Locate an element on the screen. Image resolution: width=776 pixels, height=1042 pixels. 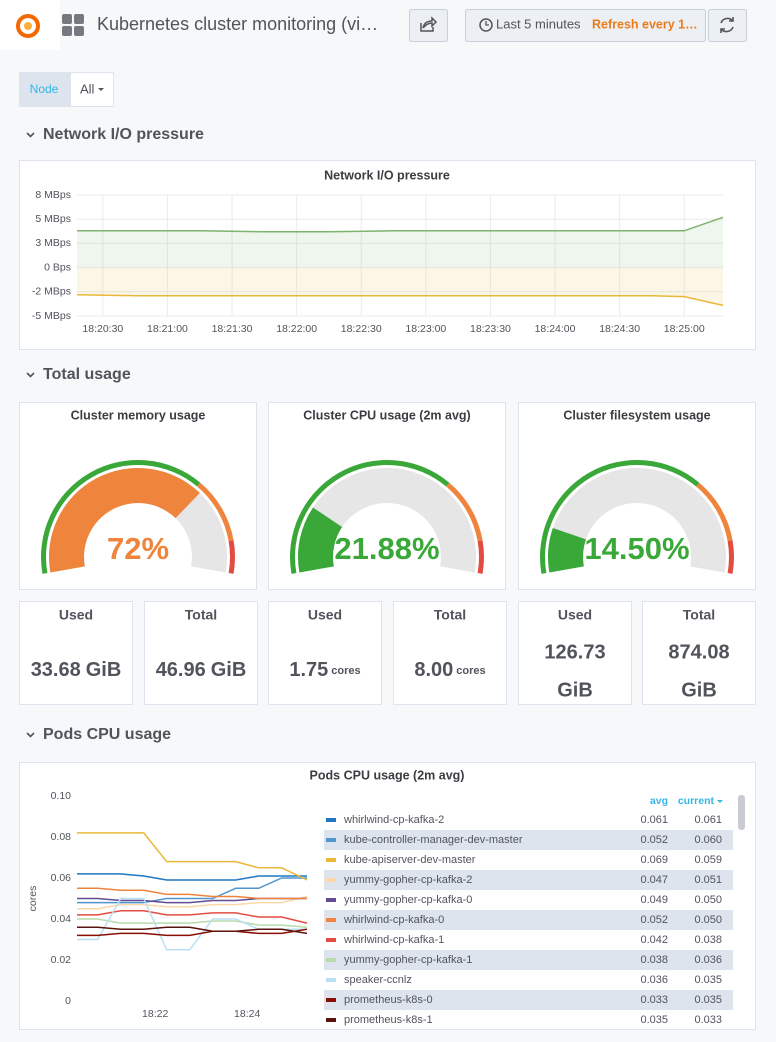
x-tick-label: 18:21:30 is located at coordinates (232, 329).